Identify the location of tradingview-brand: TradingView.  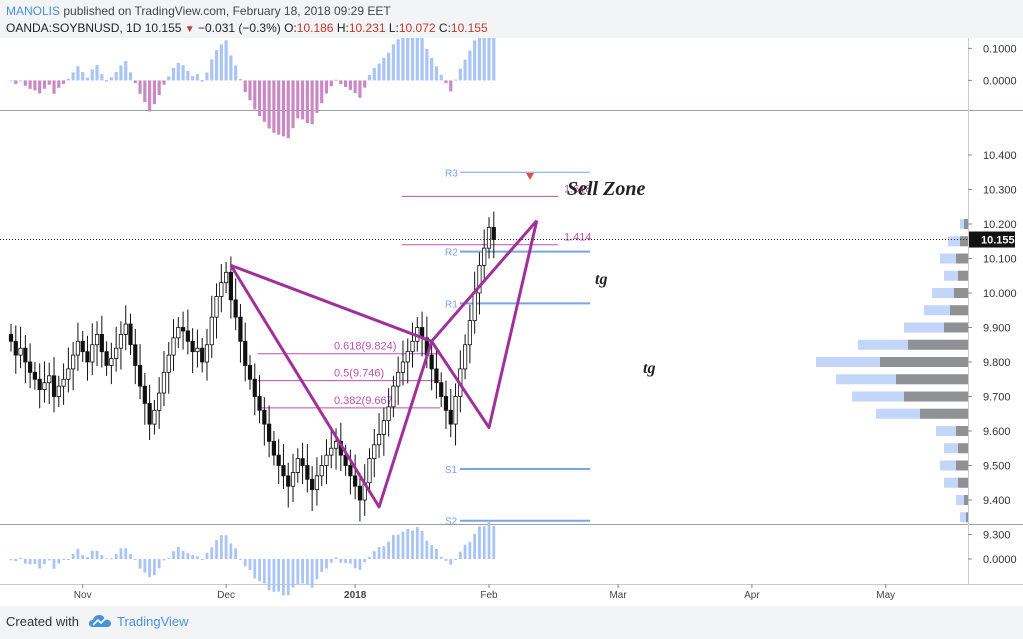
(153, 621).